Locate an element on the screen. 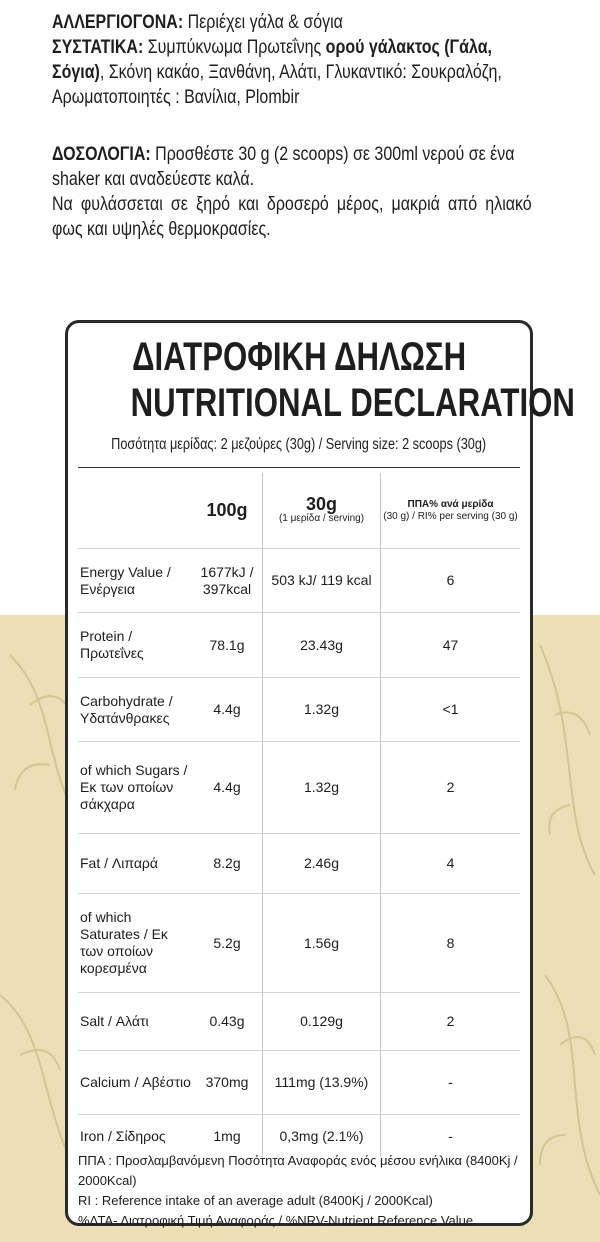  cell: 8.2g is located at coordinates (227, 863).